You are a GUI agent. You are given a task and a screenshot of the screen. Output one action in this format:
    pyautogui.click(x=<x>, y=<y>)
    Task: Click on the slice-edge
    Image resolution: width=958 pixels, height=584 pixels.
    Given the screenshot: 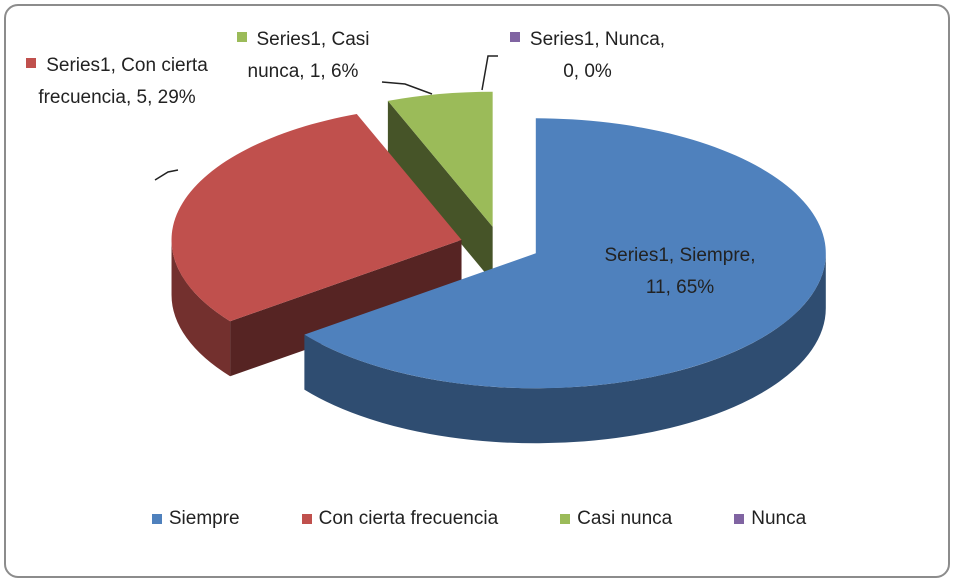 What is the action you would take?
    pyautogui.click(x=201, y=308)
    